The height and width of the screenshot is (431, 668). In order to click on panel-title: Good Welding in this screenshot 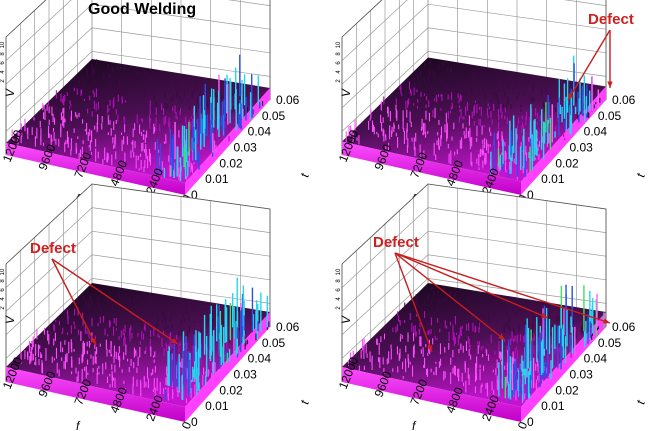, I will do `click(142, 9)`.